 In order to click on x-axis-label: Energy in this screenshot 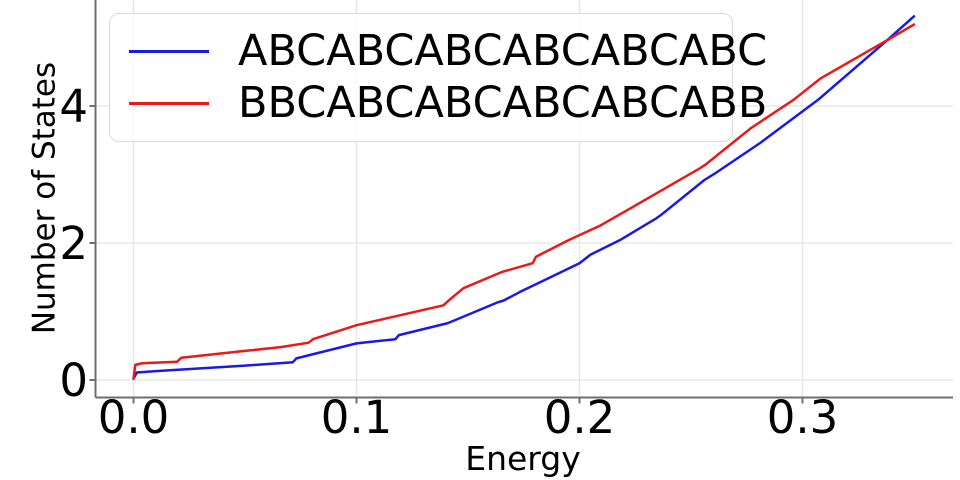, I will do `click(523, 458)`.